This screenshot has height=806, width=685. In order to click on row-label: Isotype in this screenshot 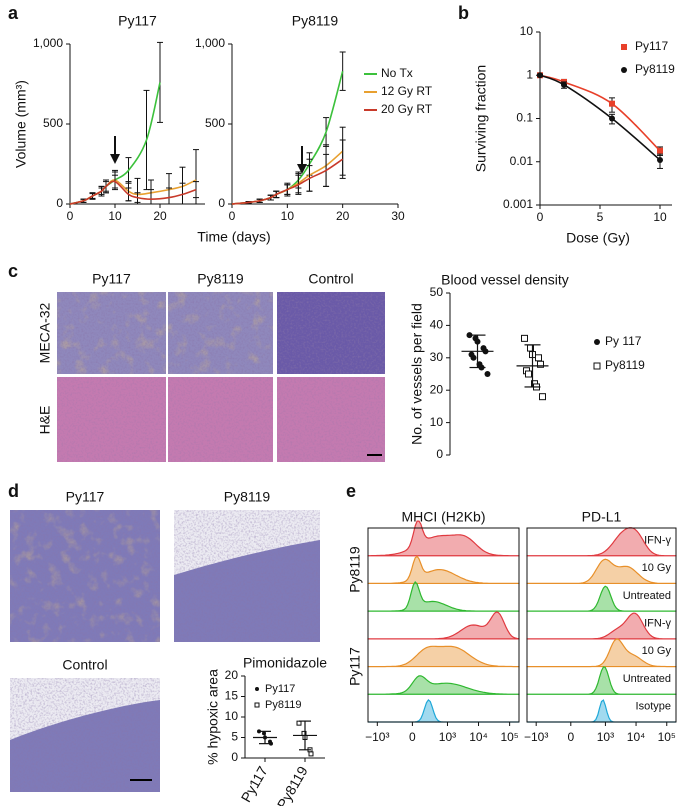, I will do `click(653, 707)`.